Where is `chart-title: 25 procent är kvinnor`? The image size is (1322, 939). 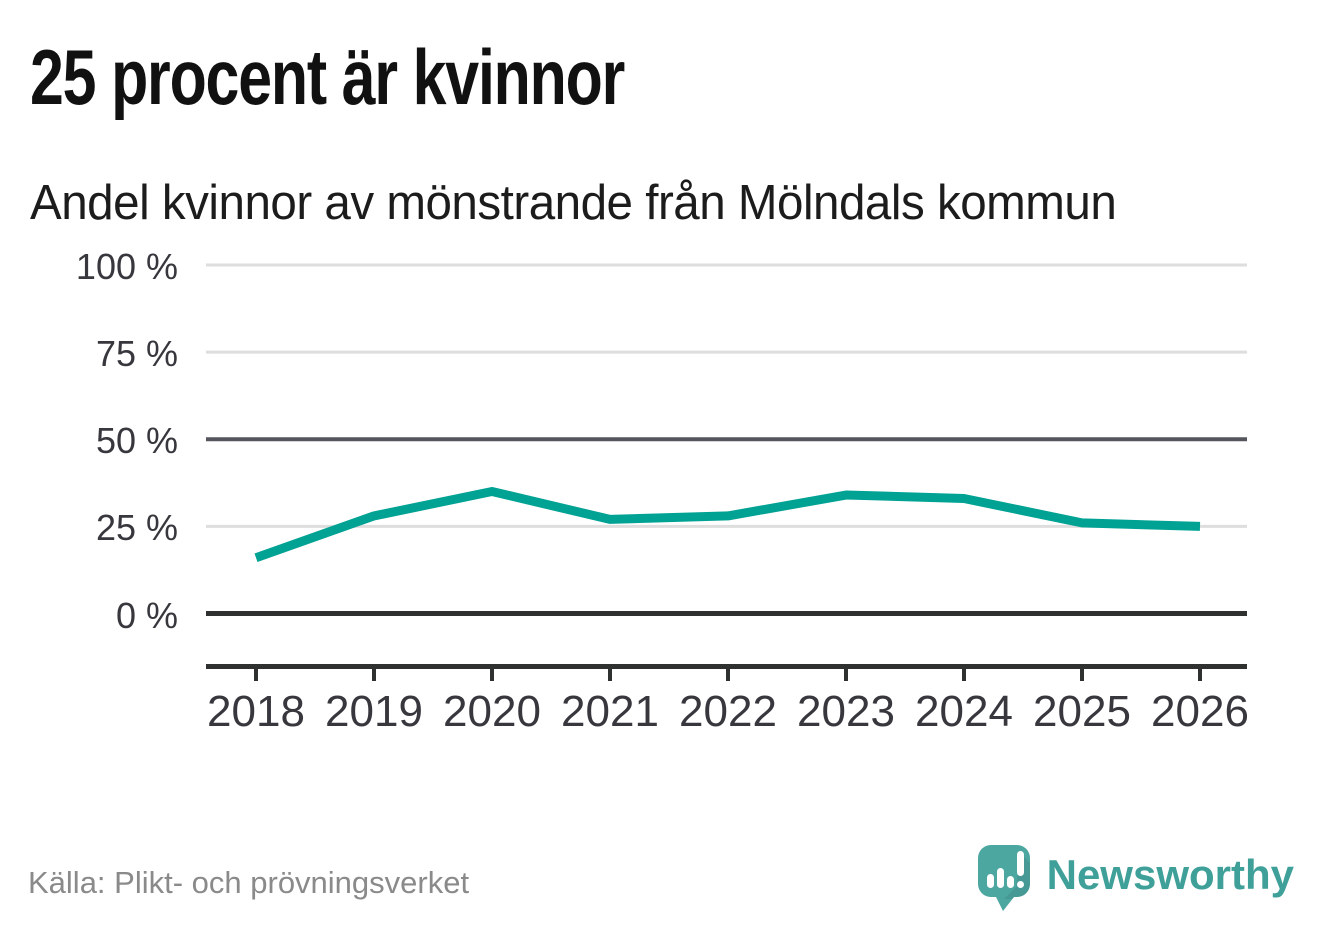 chart-title: 25 procent är kvinnor is located at coordinates (327, 77).